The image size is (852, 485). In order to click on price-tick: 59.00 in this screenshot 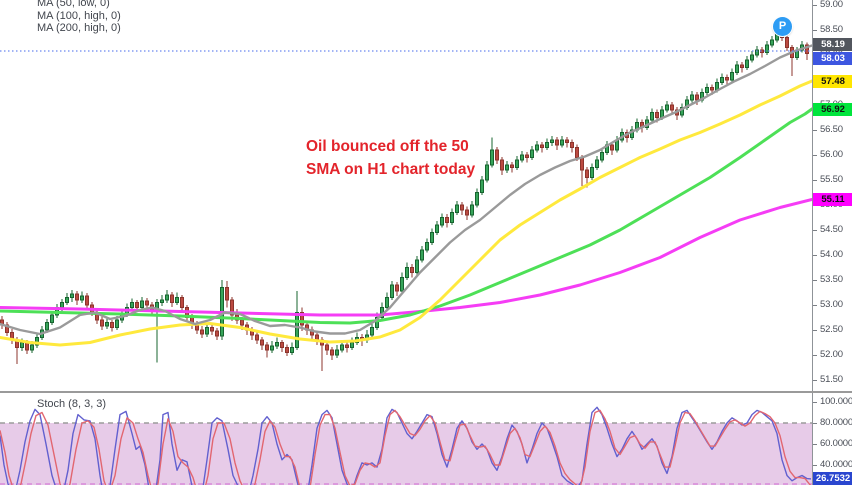, I will do `click(832, 5)`.